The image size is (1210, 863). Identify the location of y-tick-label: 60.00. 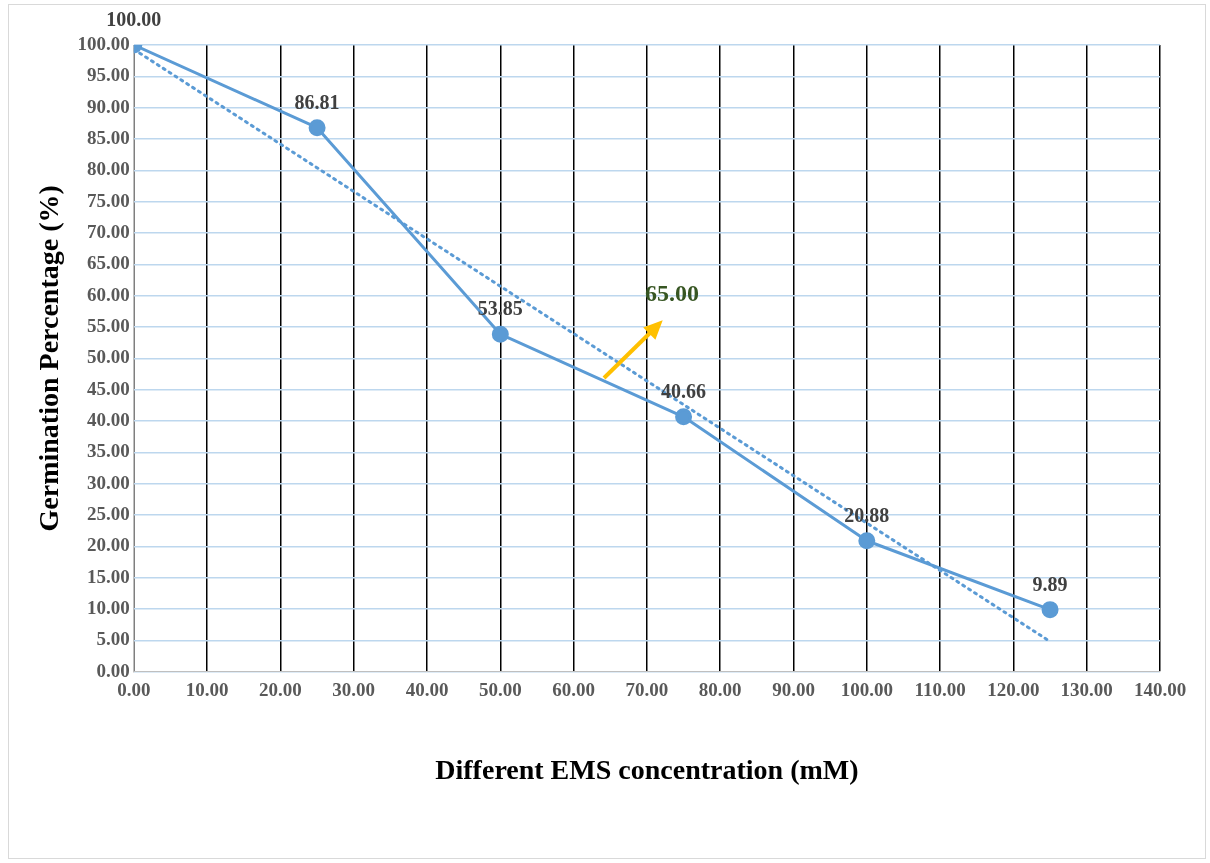
(108, 294).